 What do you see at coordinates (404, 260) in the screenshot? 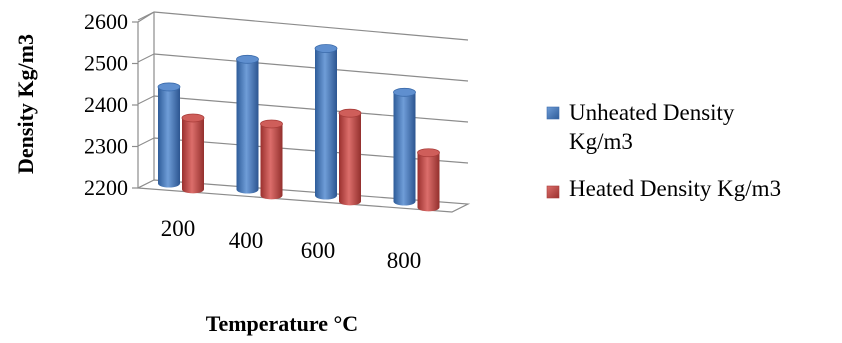
I see `x-tick-label-800: 800` at bounding box center [404, 260].